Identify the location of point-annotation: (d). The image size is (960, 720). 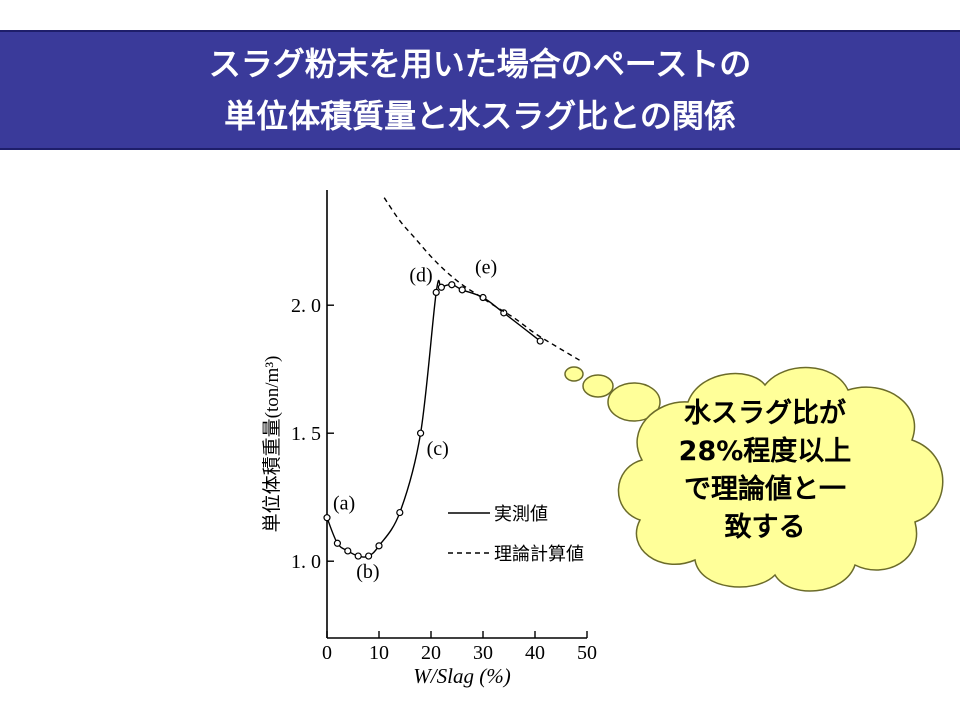
(420, 275).